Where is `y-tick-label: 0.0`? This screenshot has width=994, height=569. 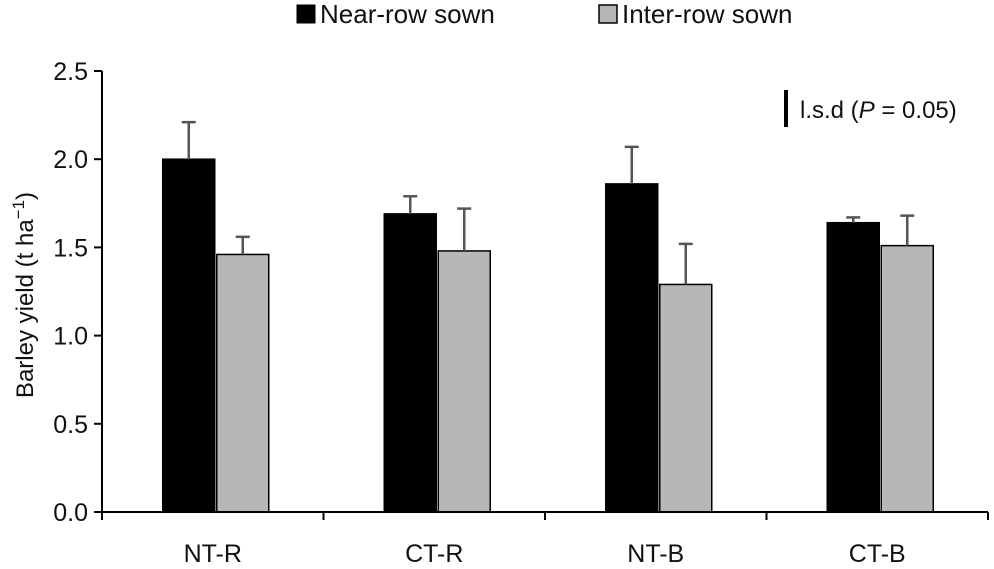
y-tick-label: 0.0 is located at coordinates (70, 513).